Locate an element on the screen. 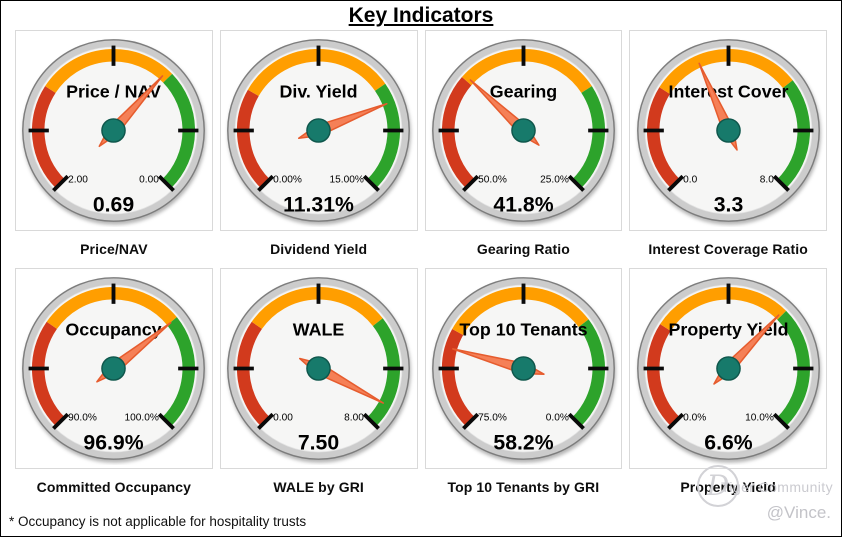  gauge-dial: Interest Cover 0.0 8.0 3.3 is located at coordinates (728, 130).